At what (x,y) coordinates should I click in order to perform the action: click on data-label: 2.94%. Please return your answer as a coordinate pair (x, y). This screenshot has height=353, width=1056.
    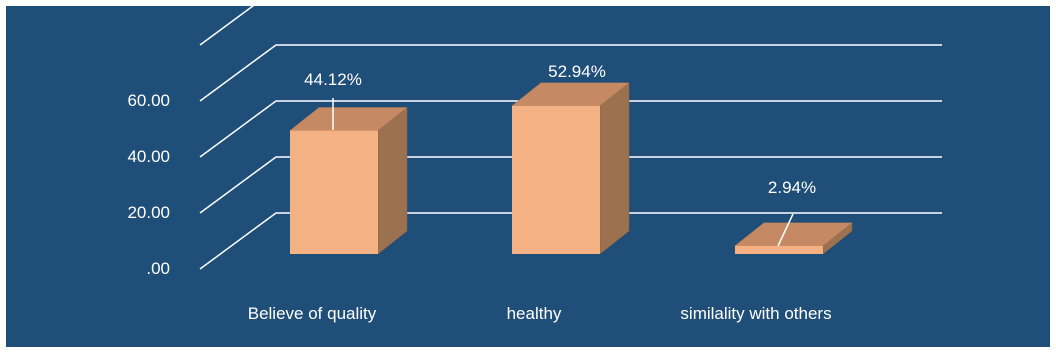
    Looking at the image, I should click on (792, 187).